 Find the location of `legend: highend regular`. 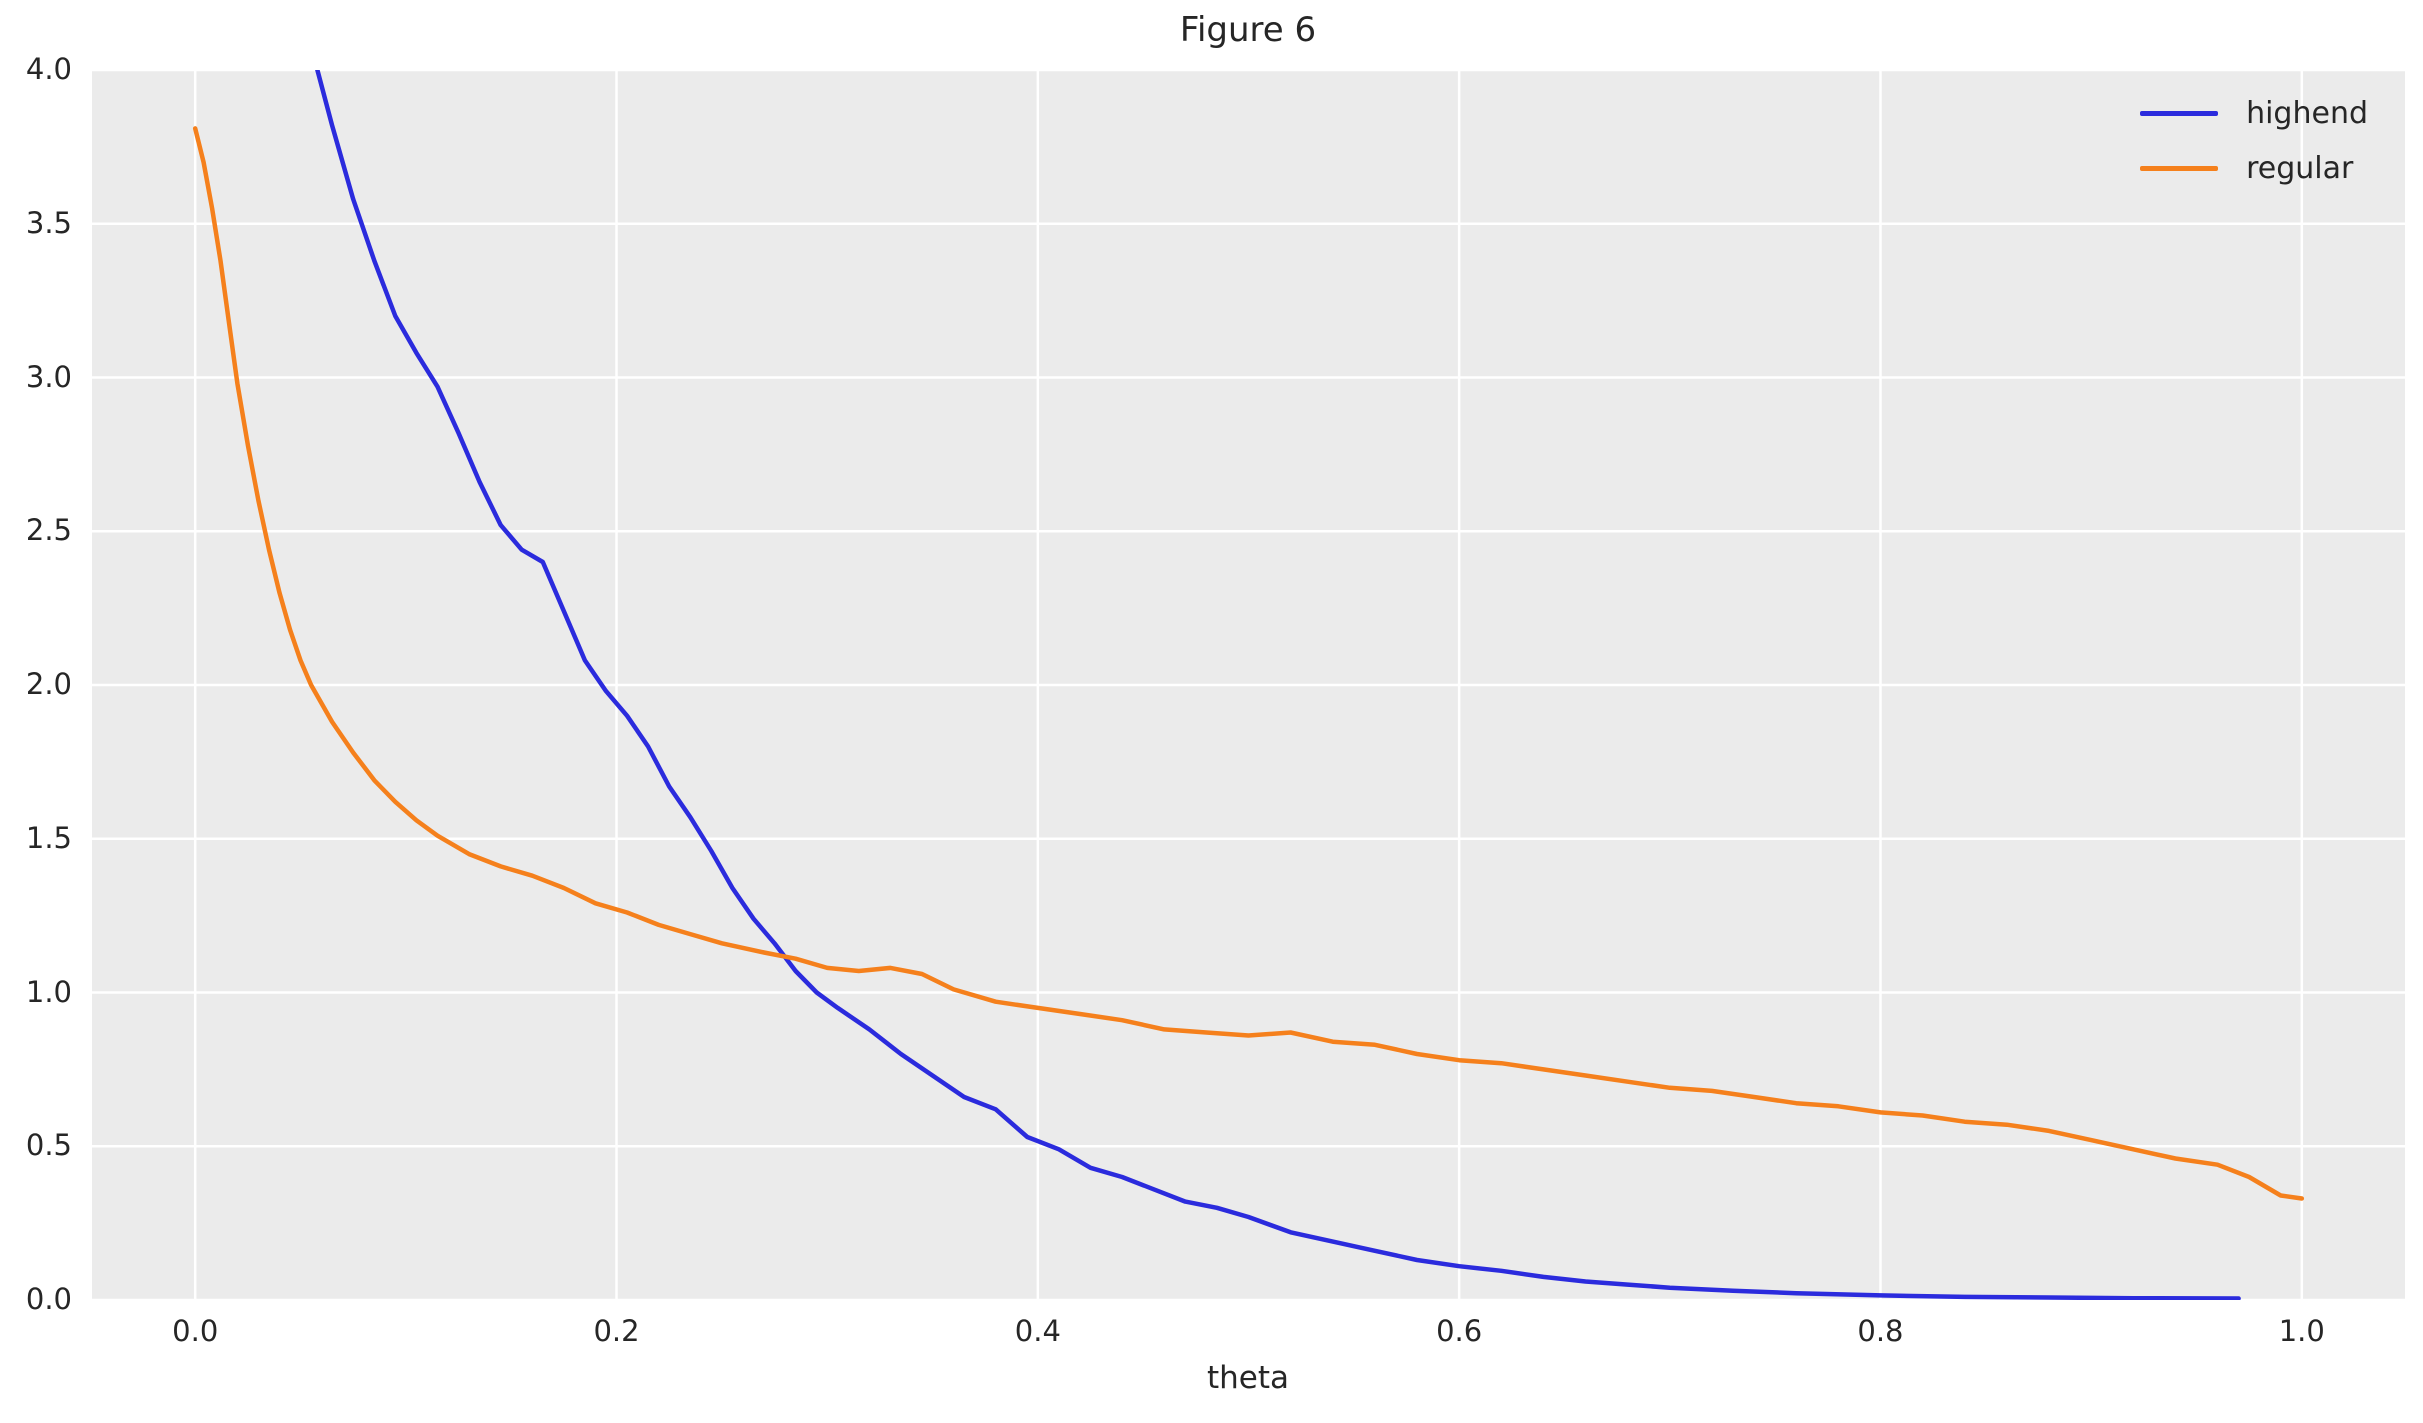

legend: highend regular is located at coordinates (2254, 141).